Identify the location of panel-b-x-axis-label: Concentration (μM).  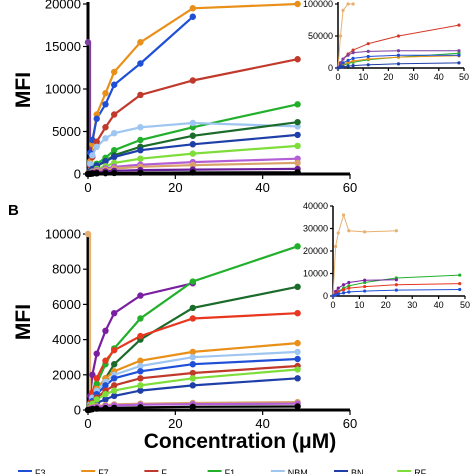
(240, 441).